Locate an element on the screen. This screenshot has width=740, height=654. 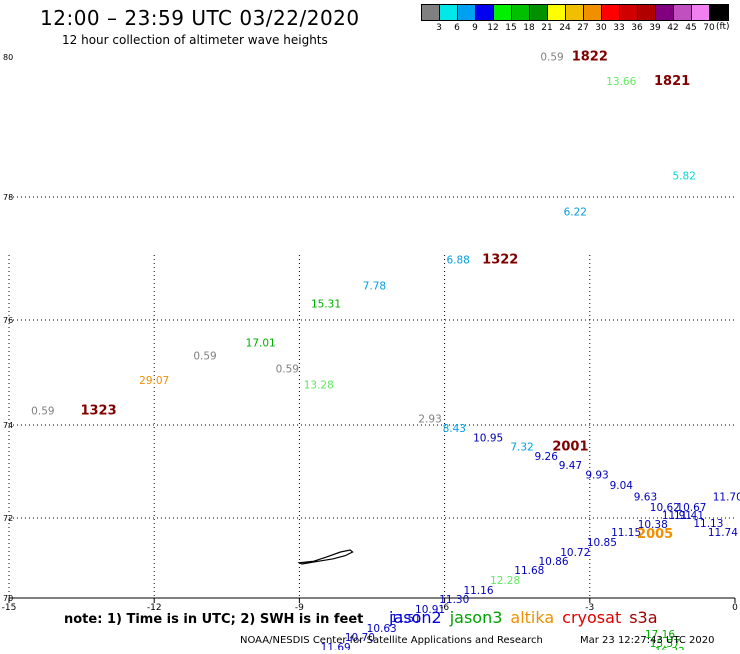
wave-height-label: 2.93 is located at coordinates (429, 419).